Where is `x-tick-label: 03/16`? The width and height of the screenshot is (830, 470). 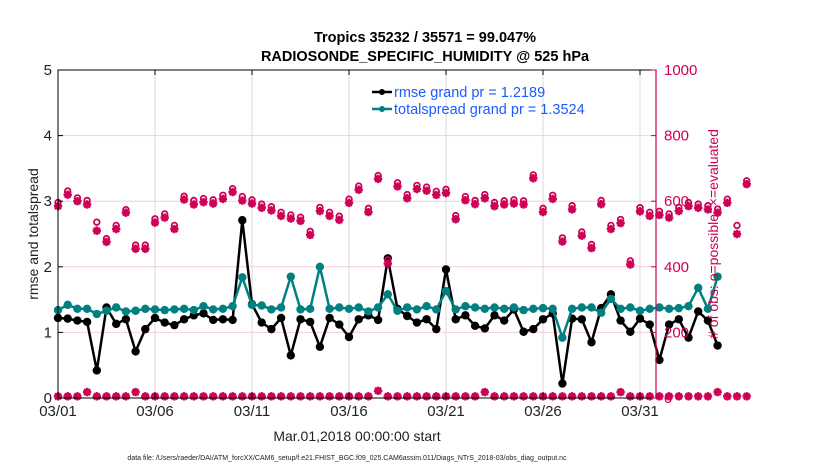
x-tick-label: 03/16 is located at coordinates (349, 411).